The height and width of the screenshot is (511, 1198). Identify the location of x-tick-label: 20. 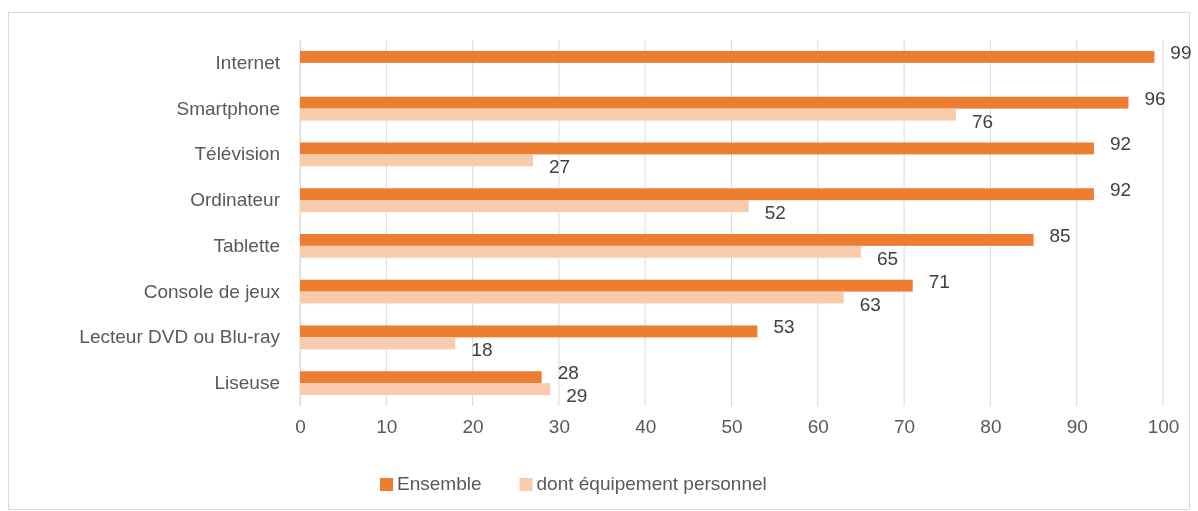
(473, 427).